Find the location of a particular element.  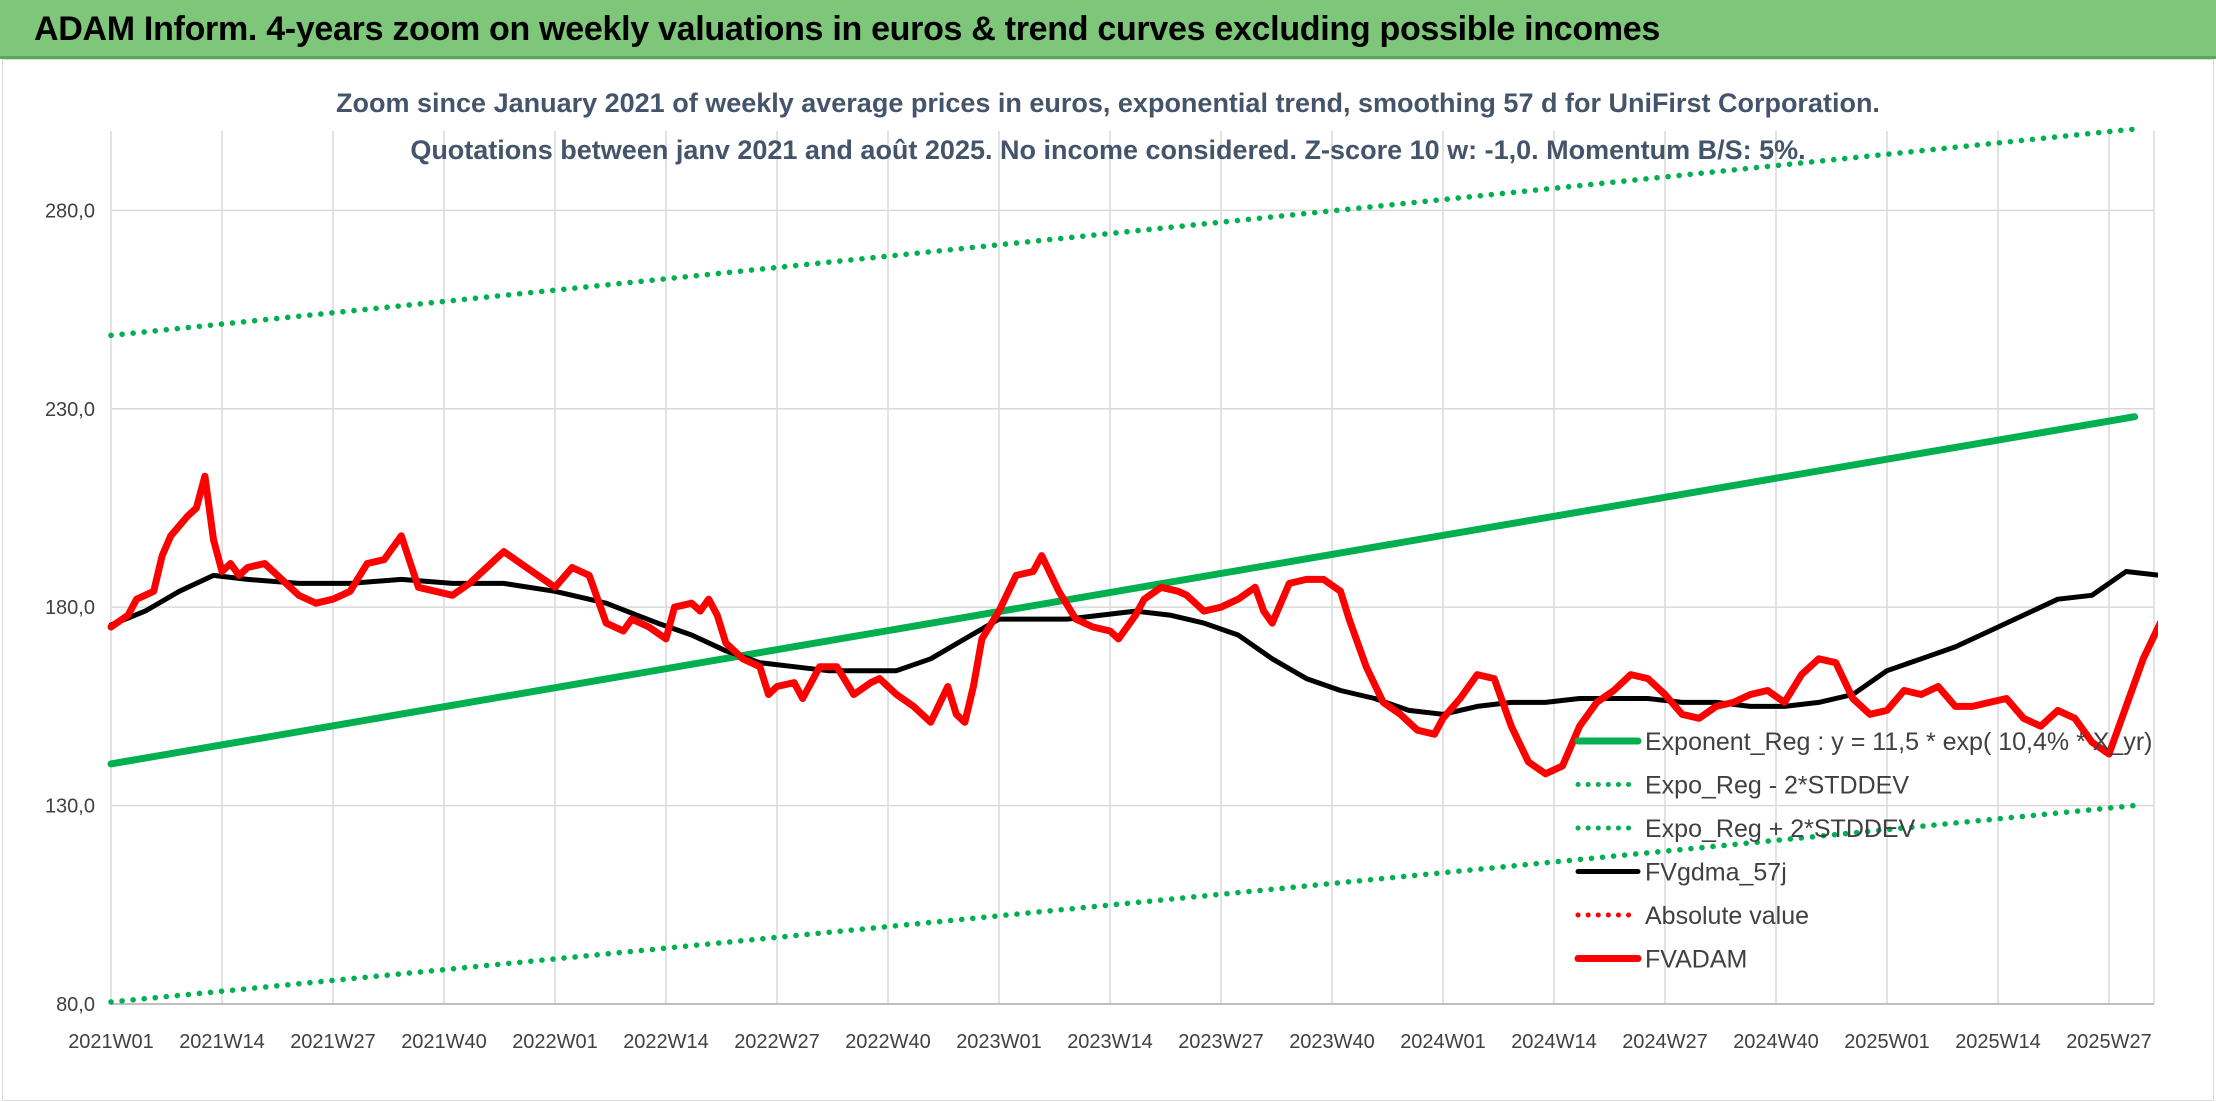

y-tick-label: 130,0 is located at coordinates (70, 807).